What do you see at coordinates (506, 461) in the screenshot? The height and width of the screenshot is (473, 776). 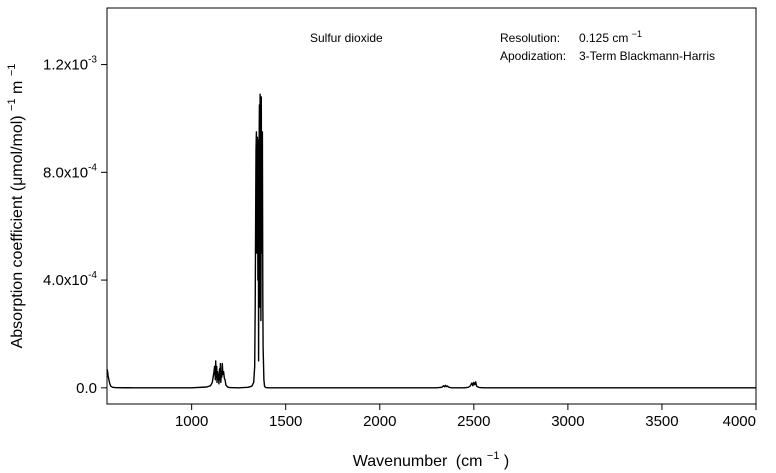 I see `x-axis-label-close: )` at bounding box center [506, 461].